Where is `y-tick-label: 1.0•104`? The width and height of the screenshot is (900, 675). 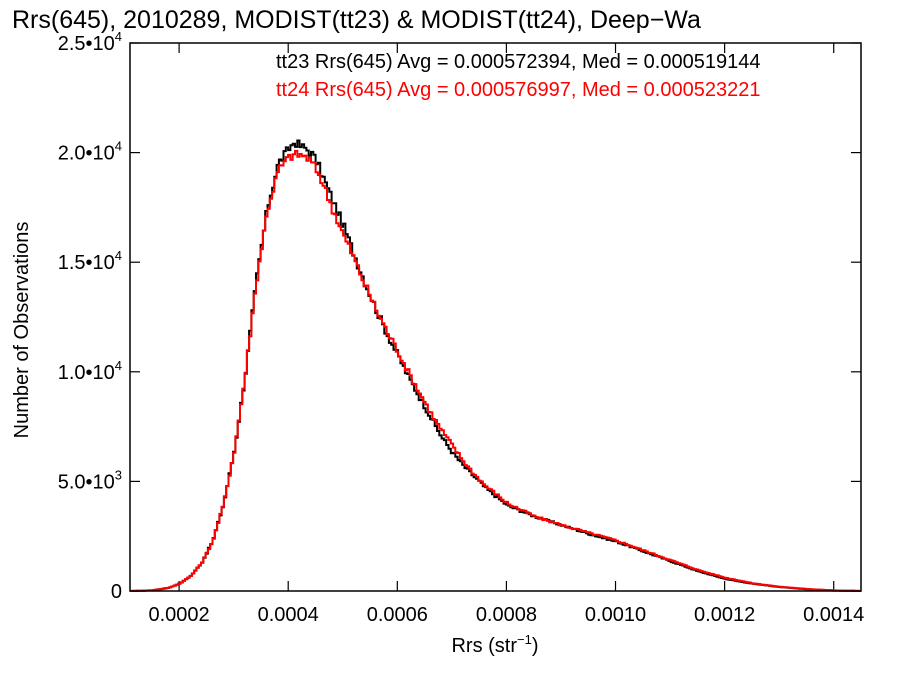
y-tick-label: 1.0•104 is located at coordinates (90, 371).